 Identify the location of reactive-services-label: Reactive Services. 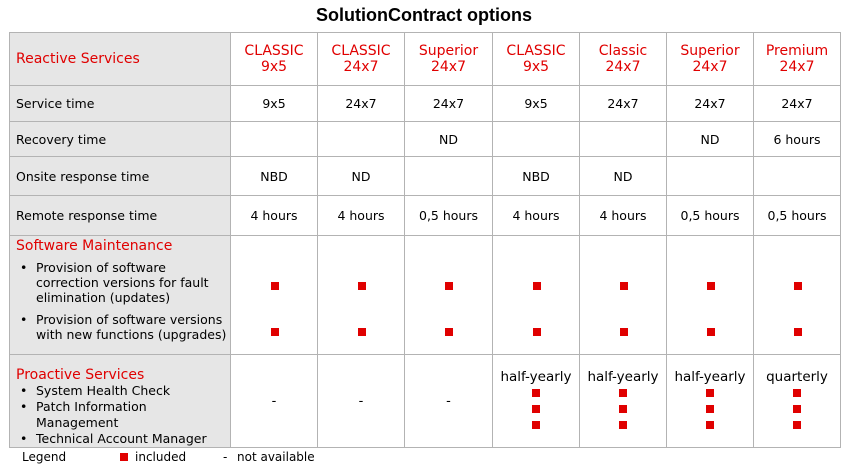
(78, 59).